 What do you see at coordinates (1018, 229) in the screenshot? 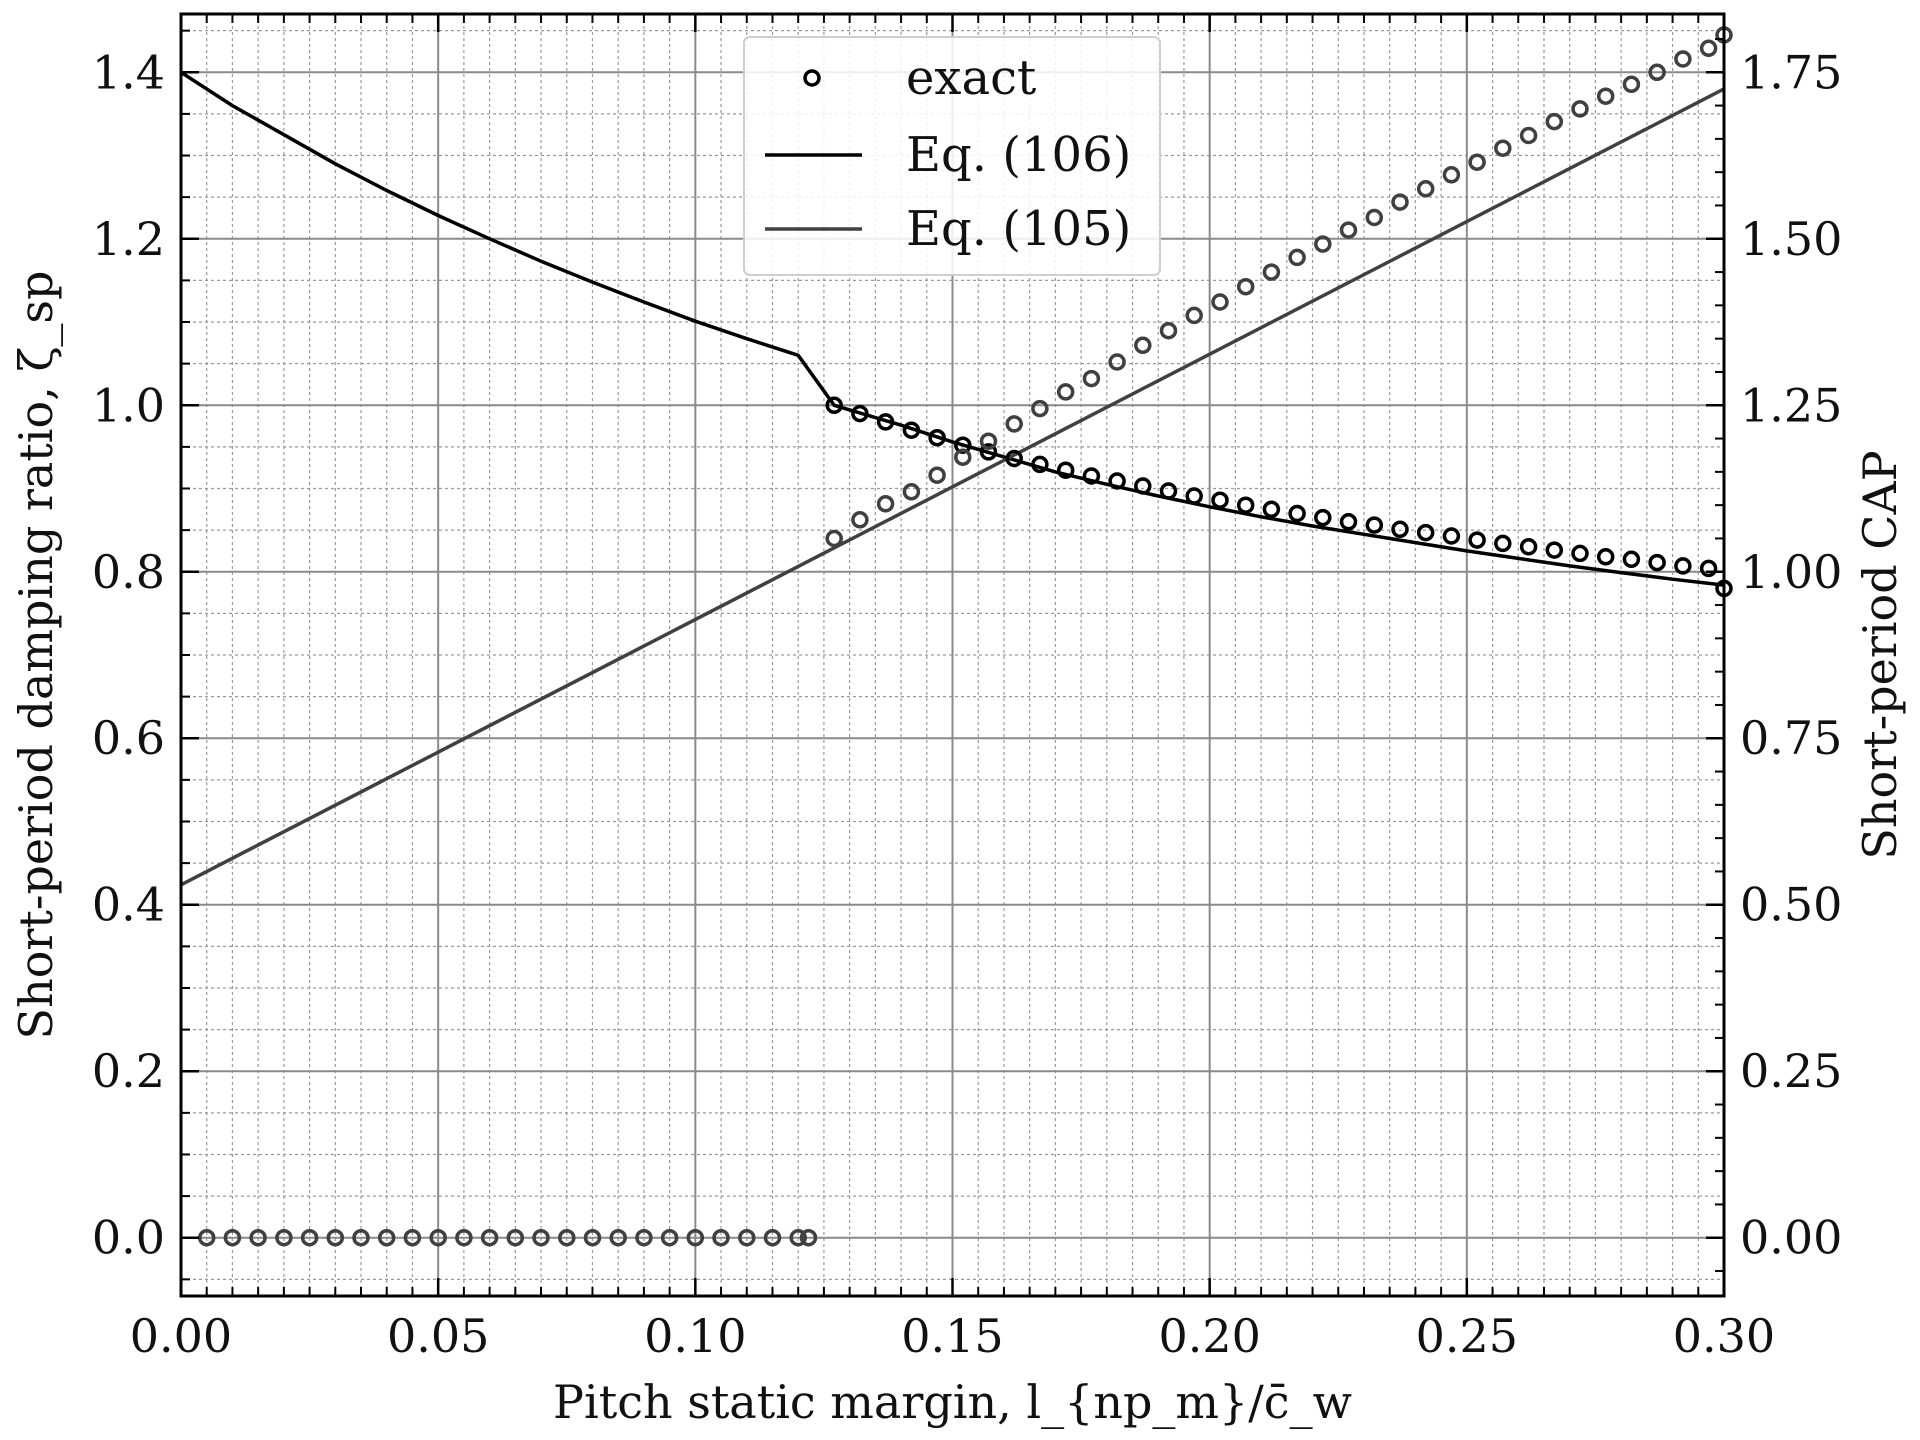
I see `legend-label: Eq. (105)` at bounding box center [1018, 229].